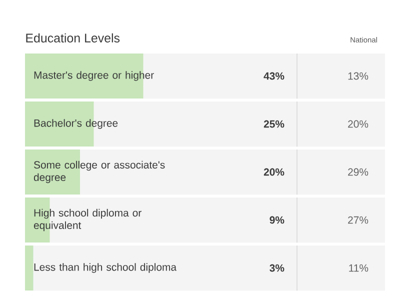 This screenshot has width=395, height=300. Describe the element at coordinates (274, 124) in the screenshot. I see `data-label: 25%` at that location.